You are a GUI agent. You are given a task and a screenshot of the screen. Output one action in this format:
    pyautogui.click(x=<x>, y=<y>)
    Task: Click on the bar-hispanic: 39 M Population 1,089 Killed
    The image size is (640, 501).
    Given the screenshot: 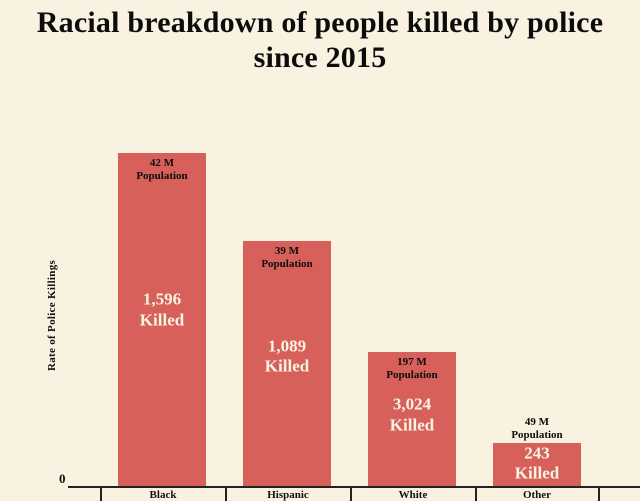 What is the action you would take?
    pyautogui.click(x=287, y=364)
    